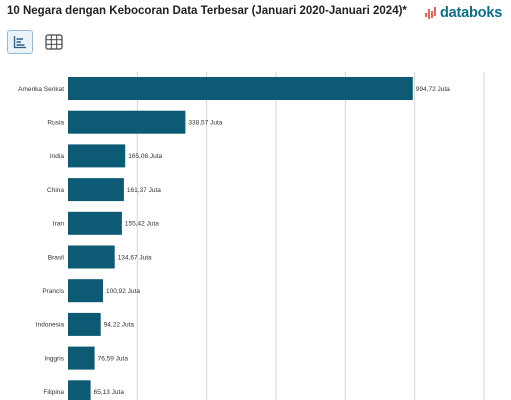 Image resolution: width=511 pixels, height=400 pixels. I want to click on category-label: Inggris, so click(54, 358).